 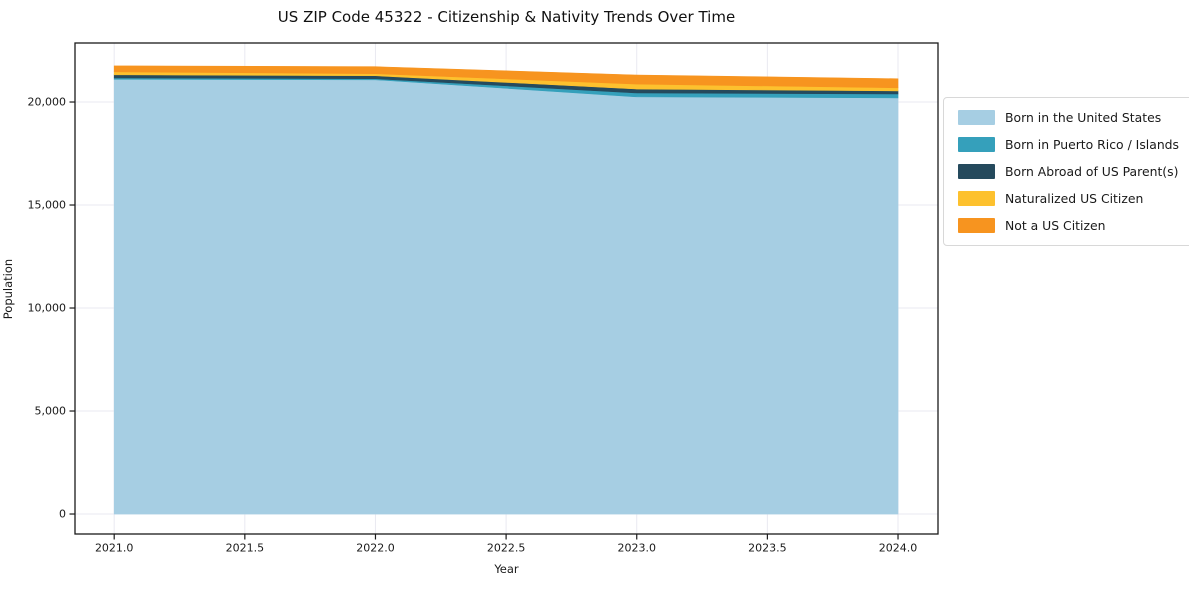 What do you see at coordinates (976, 198) in the screenshot?
I see `legend-swatch-naturalized-icon` at bounding box center [976, 198].